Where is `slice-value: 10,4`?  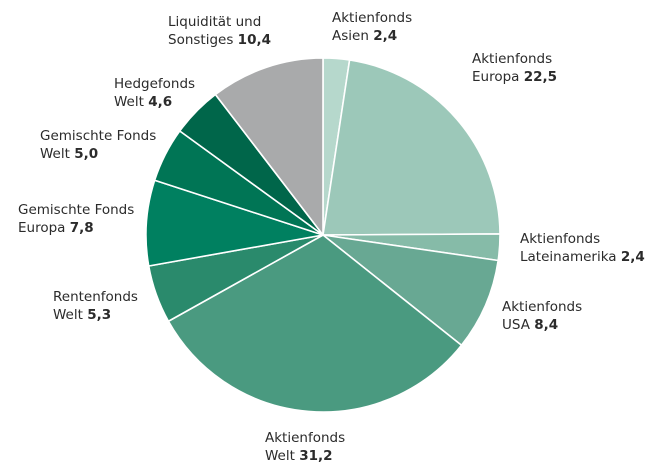 slice-value: 10,4 is located at coordinates (254, 40).